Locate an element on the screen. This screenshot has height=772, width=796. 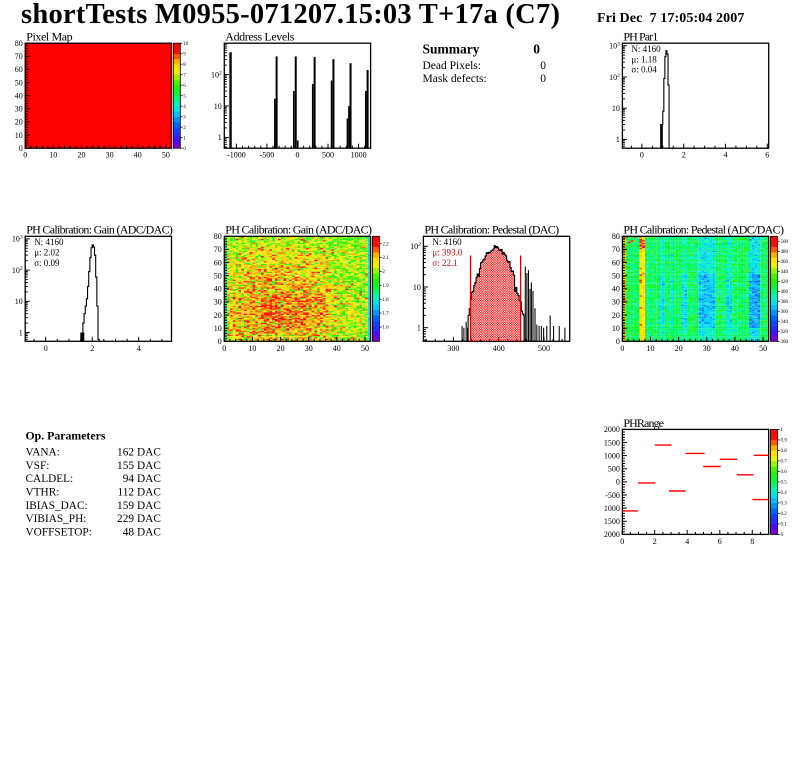
svg-text: 5 is located at coordinates (184, 96).